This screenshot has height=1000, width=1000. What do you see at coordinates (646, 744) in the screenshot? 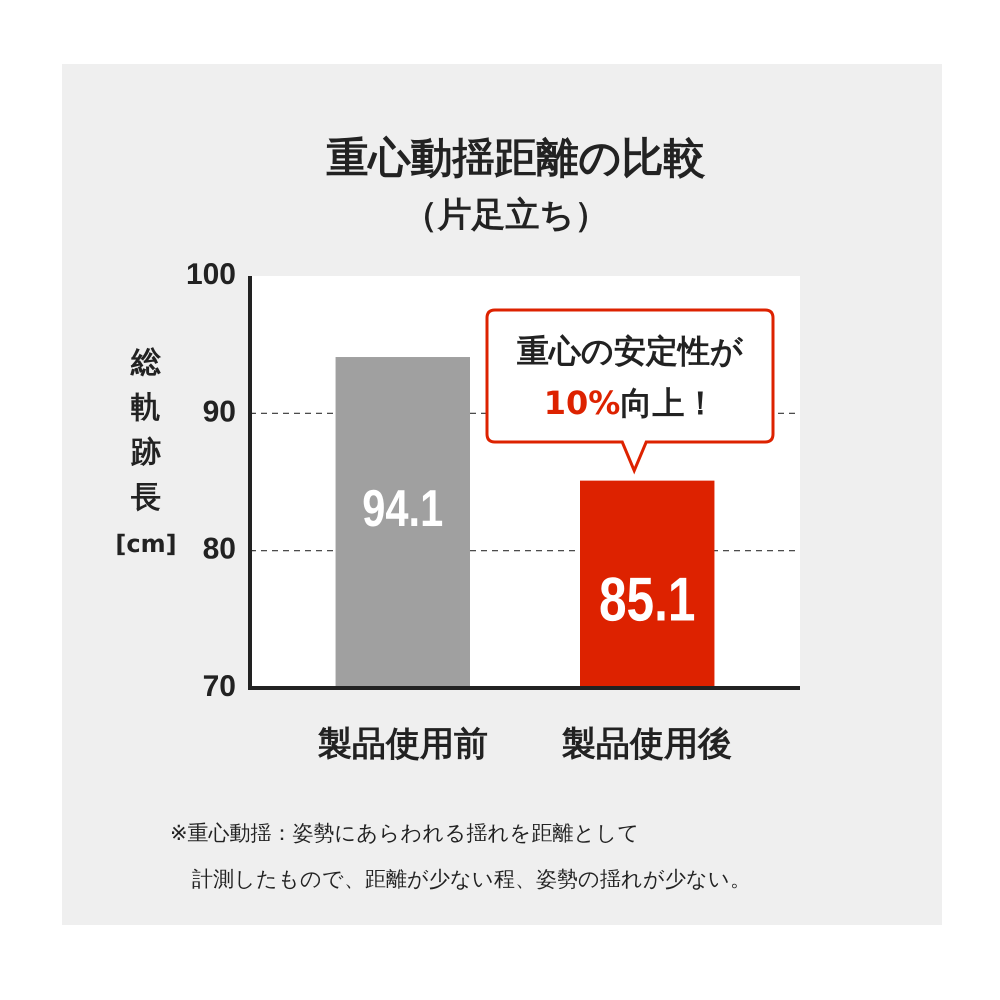
I see `x-tick-label: 製品使用後` at bounding box center [646, 744].